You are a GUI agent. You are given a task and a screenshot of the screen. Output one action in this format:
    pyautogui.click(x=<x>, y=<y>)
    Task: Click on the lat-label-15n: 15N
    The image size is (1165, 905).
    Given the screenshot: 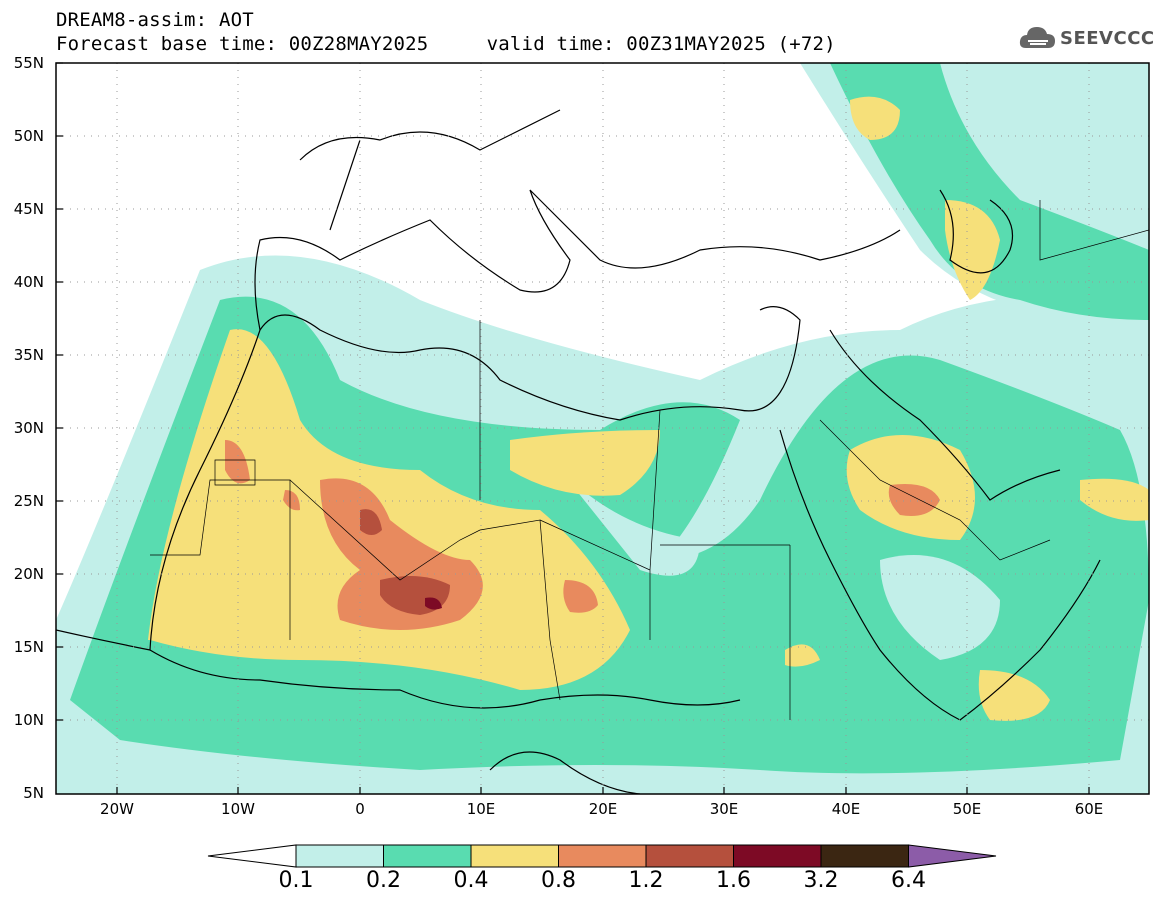 What is the action you would take?
    pyautogui.click(x=28, y=647)
    